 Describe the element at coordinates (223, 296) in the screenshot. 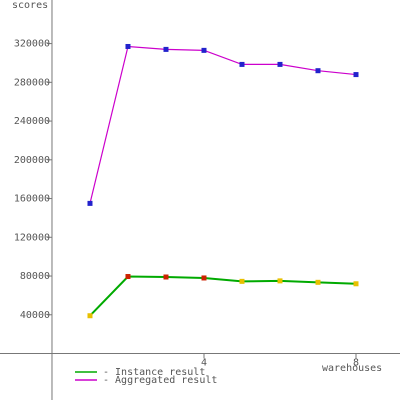

I see `series-line` at that location.